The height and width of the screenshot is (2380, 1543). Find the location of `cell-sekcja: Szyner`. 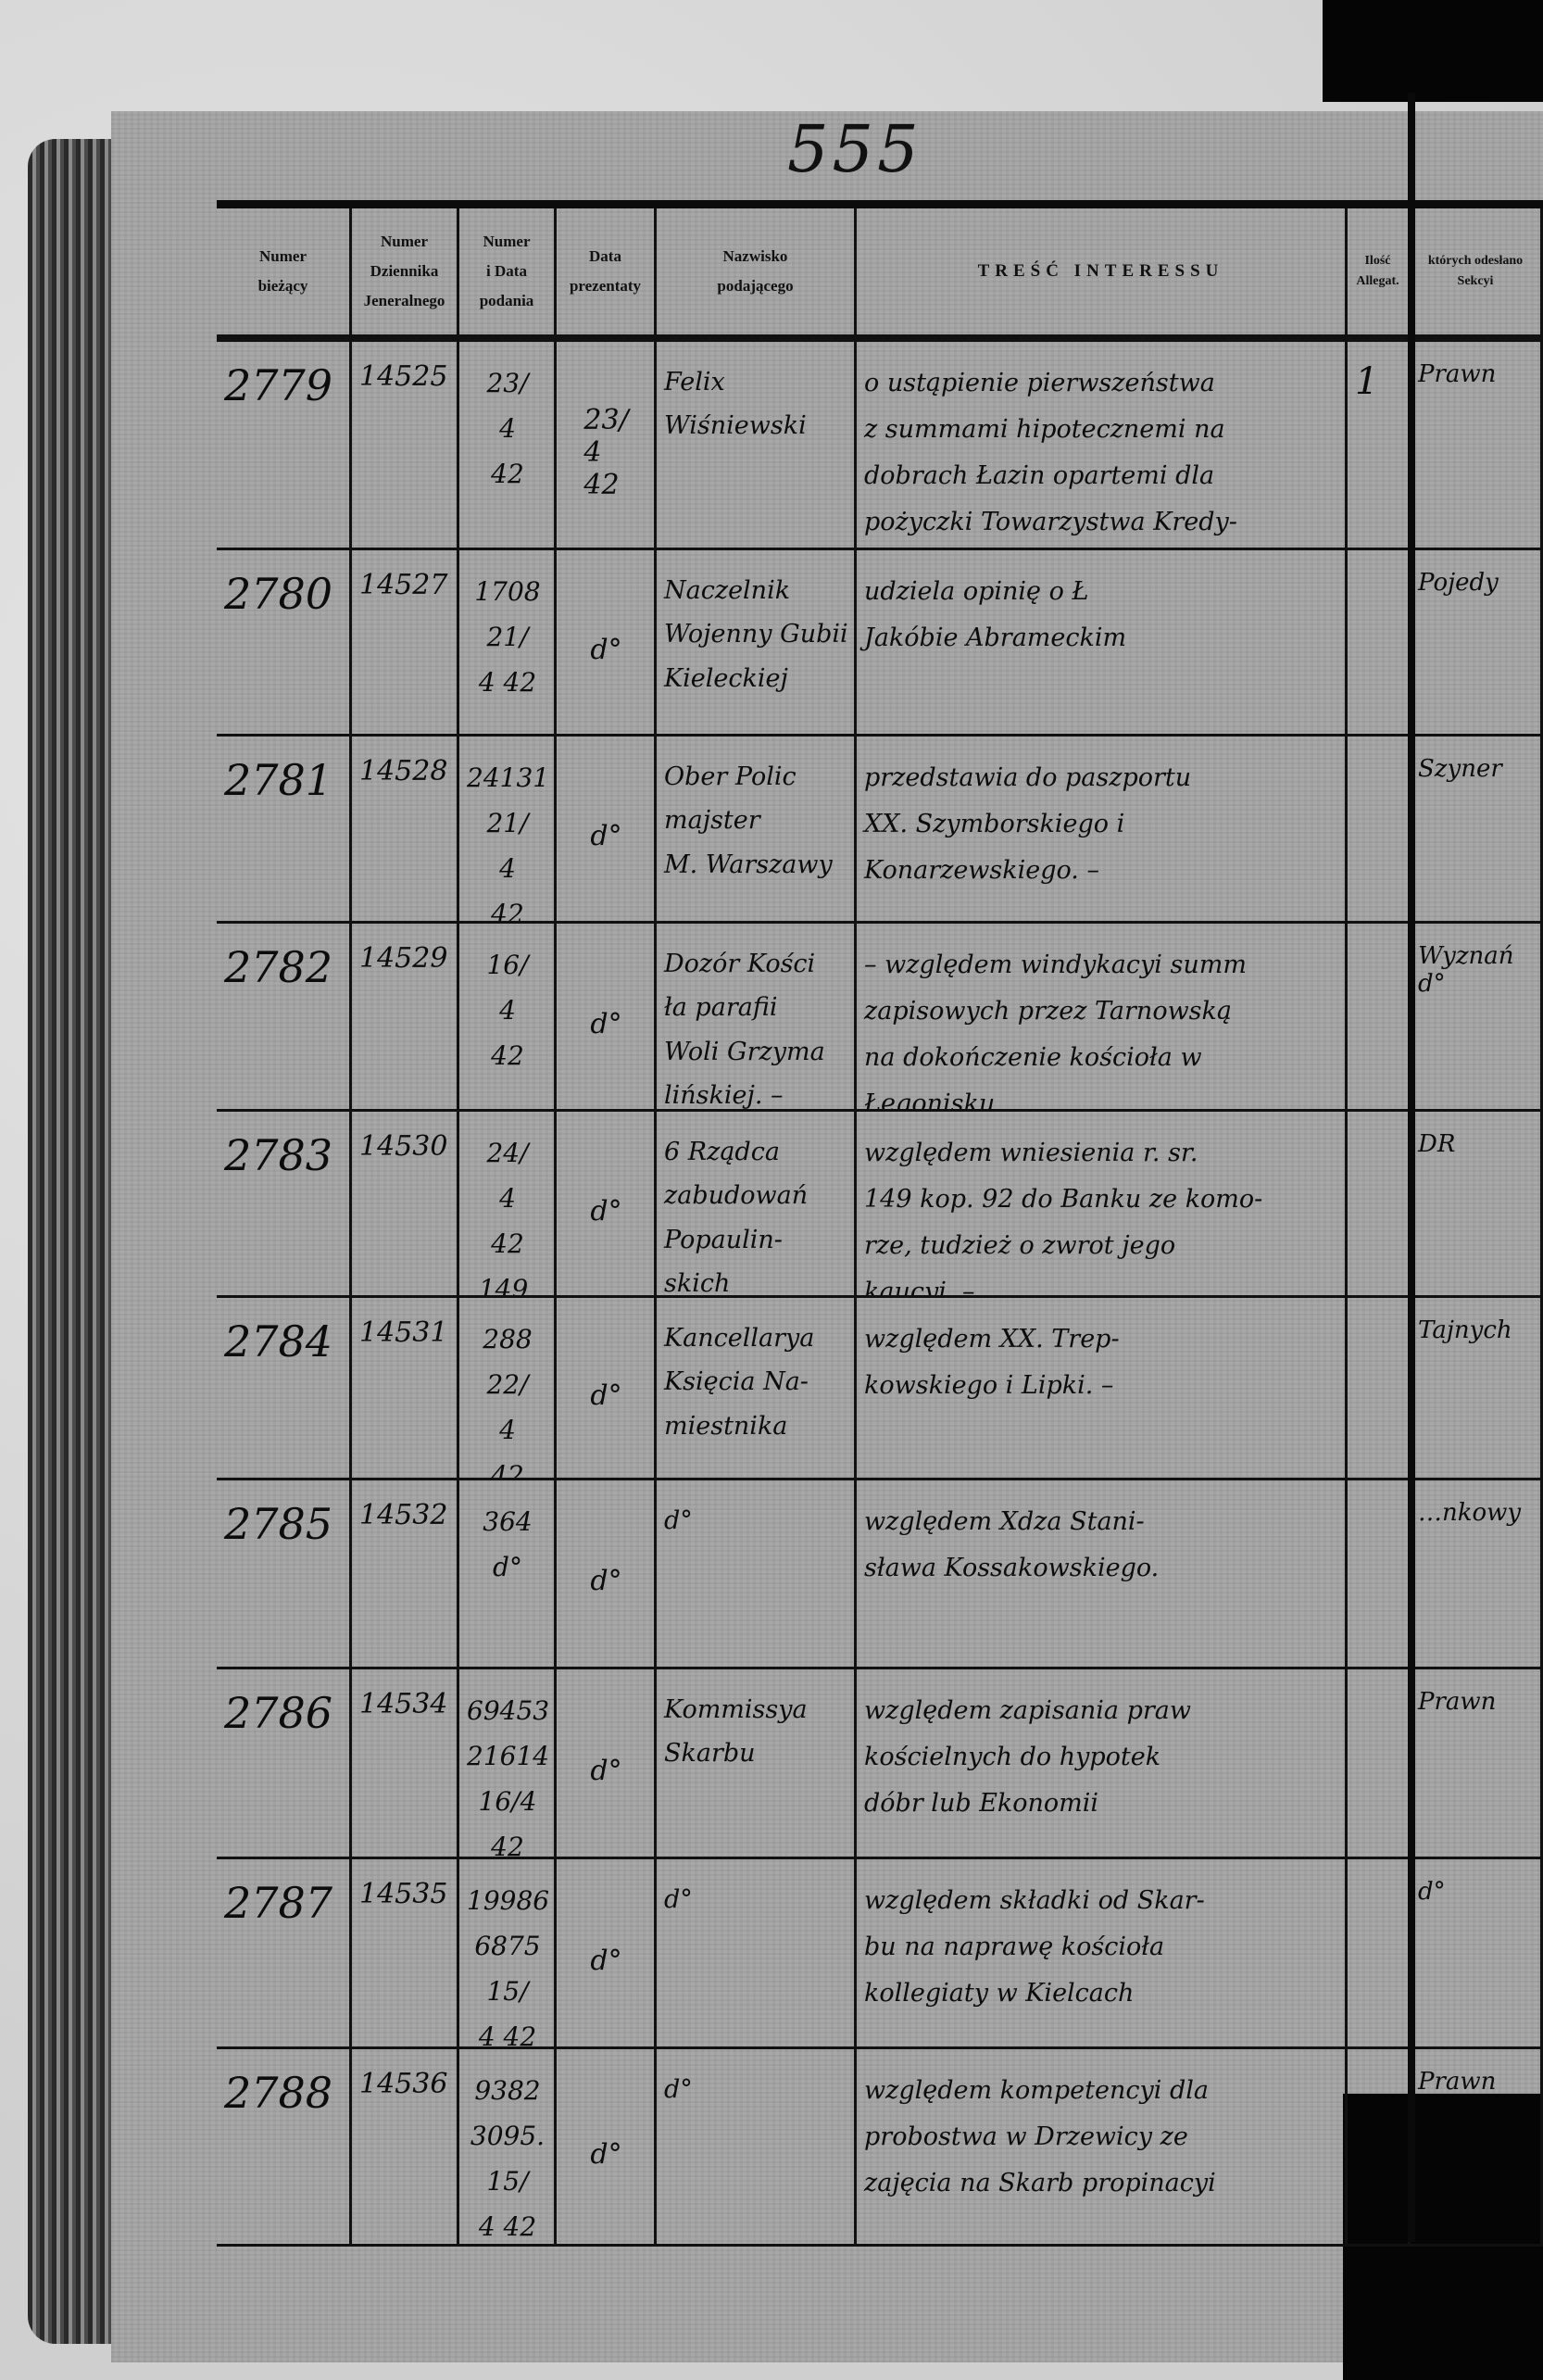

cell-sekcja: Szyner is located at coordinates (1477, 830).